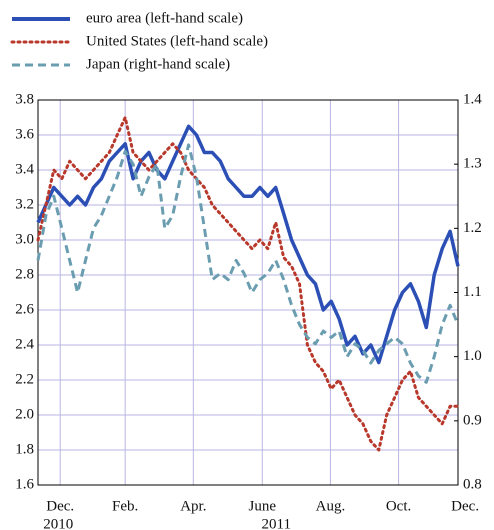  What do you see at coordinates (398, 506) in the screenshot?
I see `x-tick-label: Oct.` at bounding box center [398, 506].